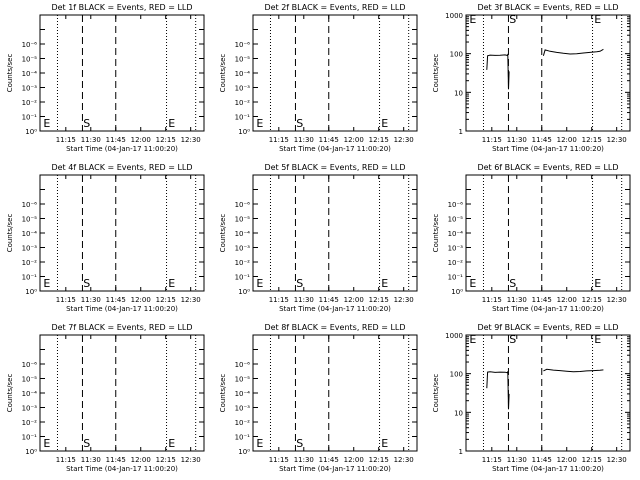 The image size is (640, 480). I want to click on chart-det1-marker-e-2: E, so click(171, 123).